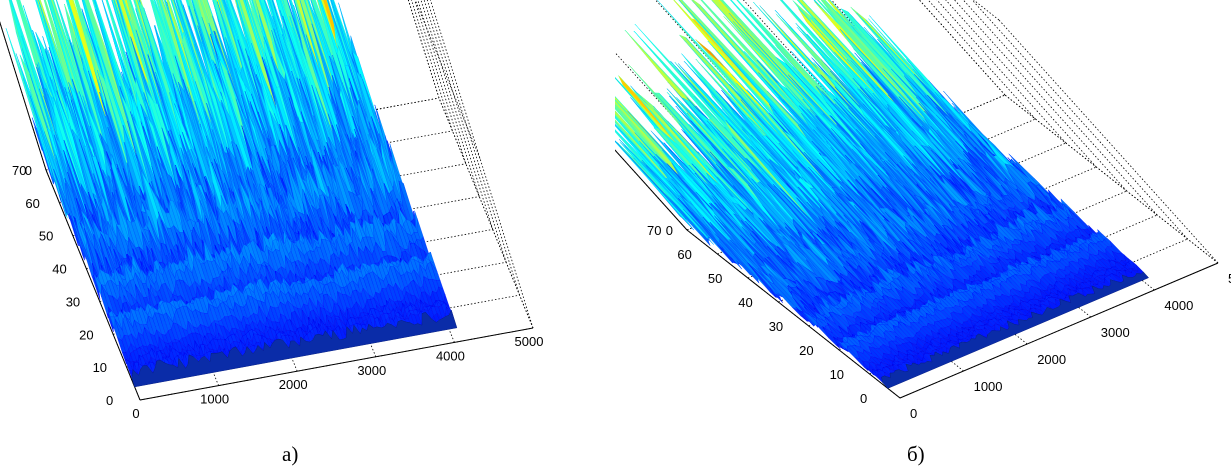  I want to click on x-axis-line, so click(336, 364).